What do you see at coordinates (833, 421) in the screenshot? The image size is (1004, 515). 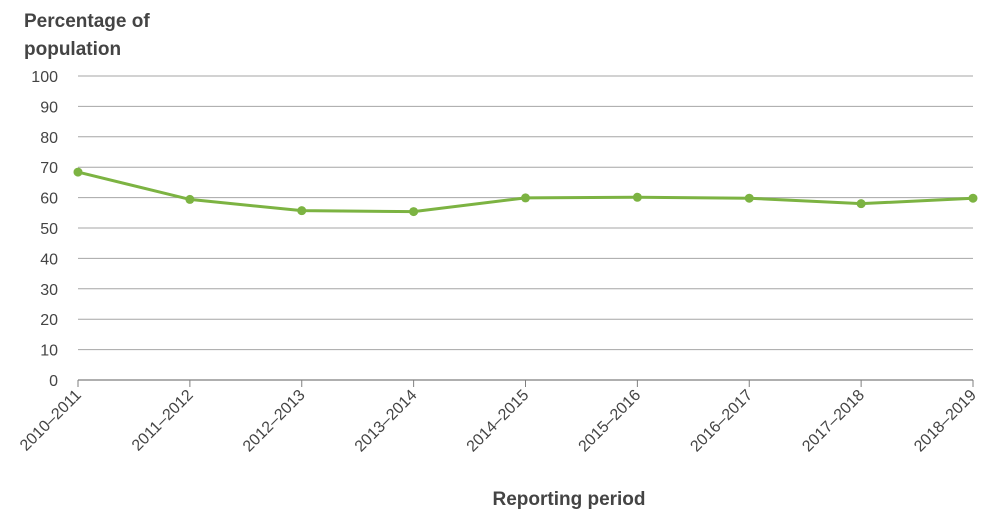 I see `x-tick-label: 2017–2018` at bounding box center [833, 421].